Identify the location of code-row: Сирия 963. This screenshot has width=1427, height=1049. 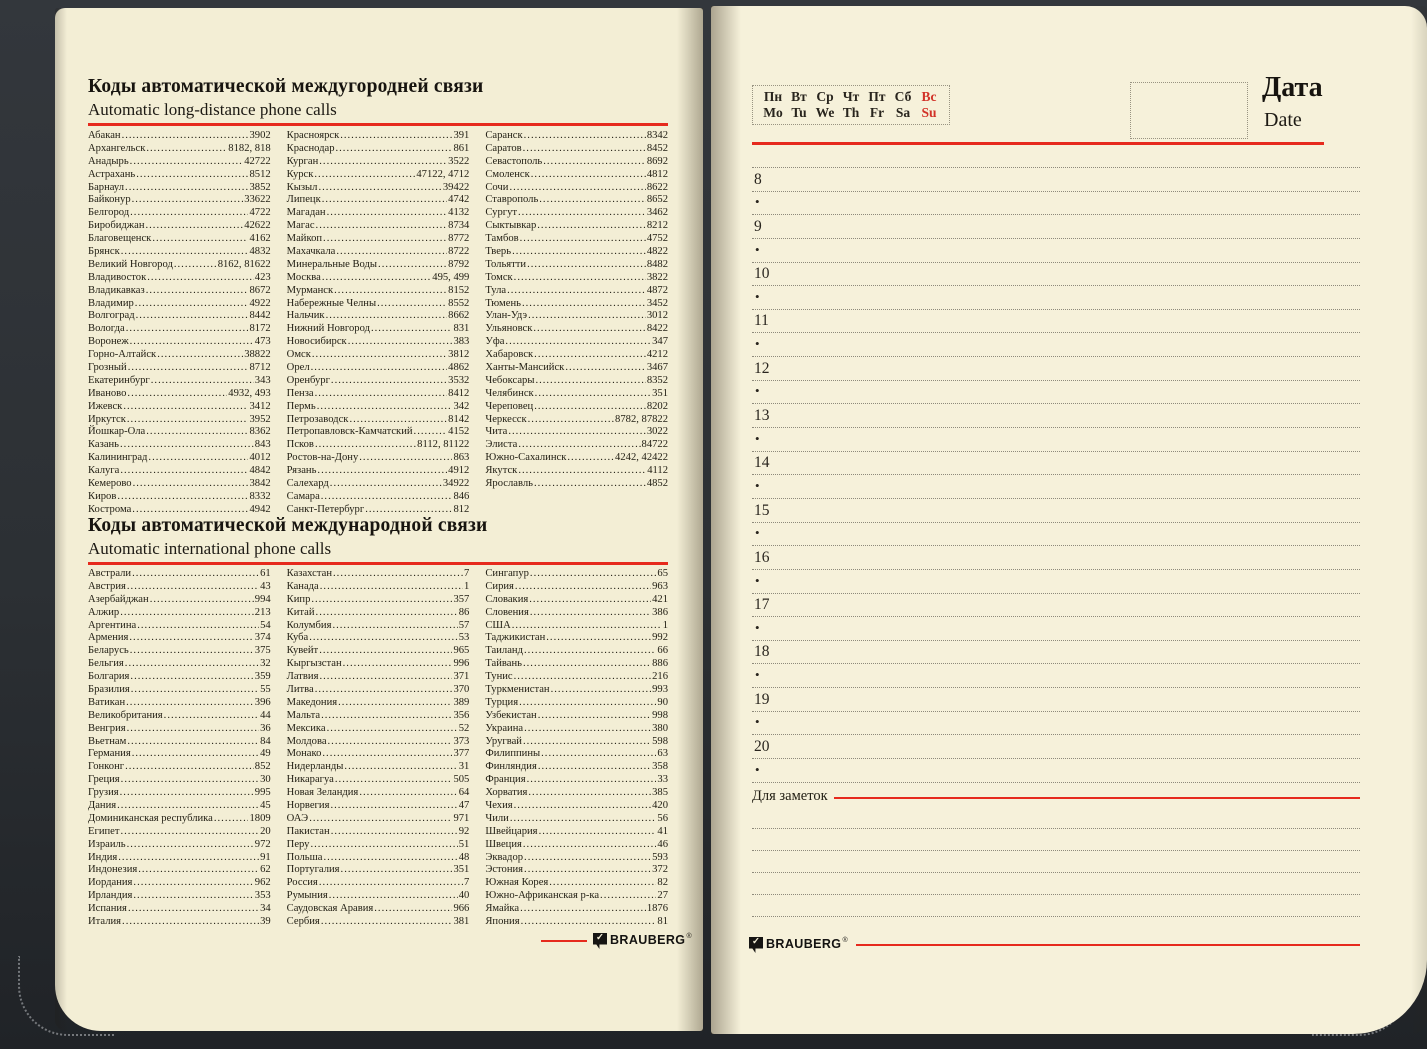
(576, 587).